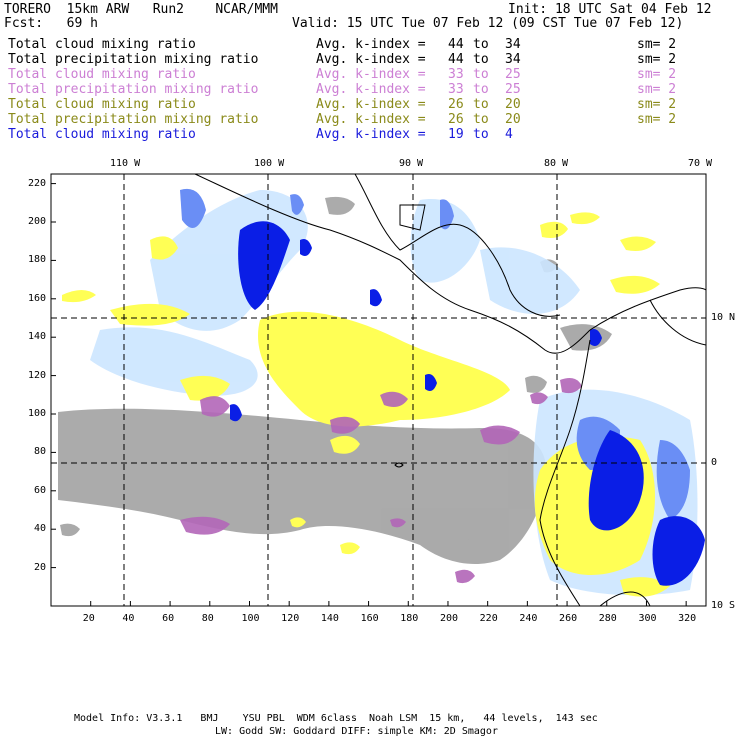 This screenshot has height=740, width=740. What do you see at coordinates (39, 567) in the screenshot?
I see `y-tick-label: 20` at bounding box center [39, 567].